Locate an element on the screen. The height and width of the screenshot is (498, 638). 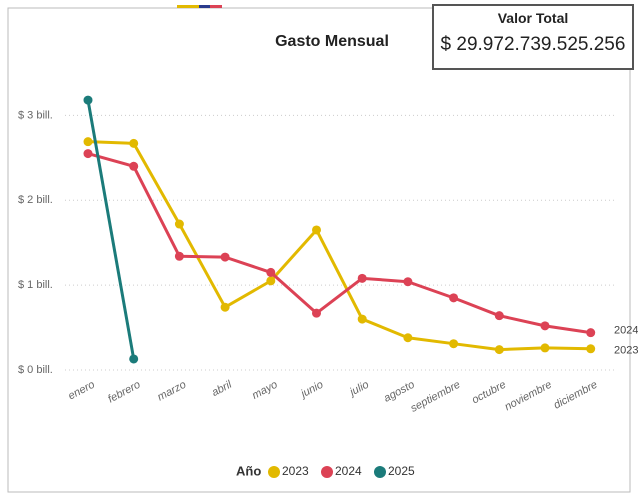
series-end-label: 2024 is located at coordinates (626, 331).